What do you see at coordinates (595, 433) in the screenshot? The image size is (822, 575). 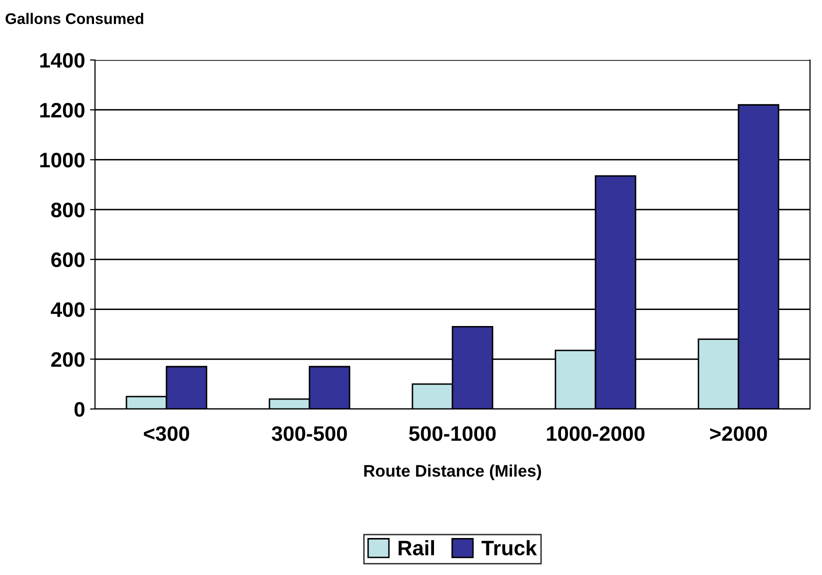 I see `x-tick-label: 1000-2000` at bounding box center [595, 433].